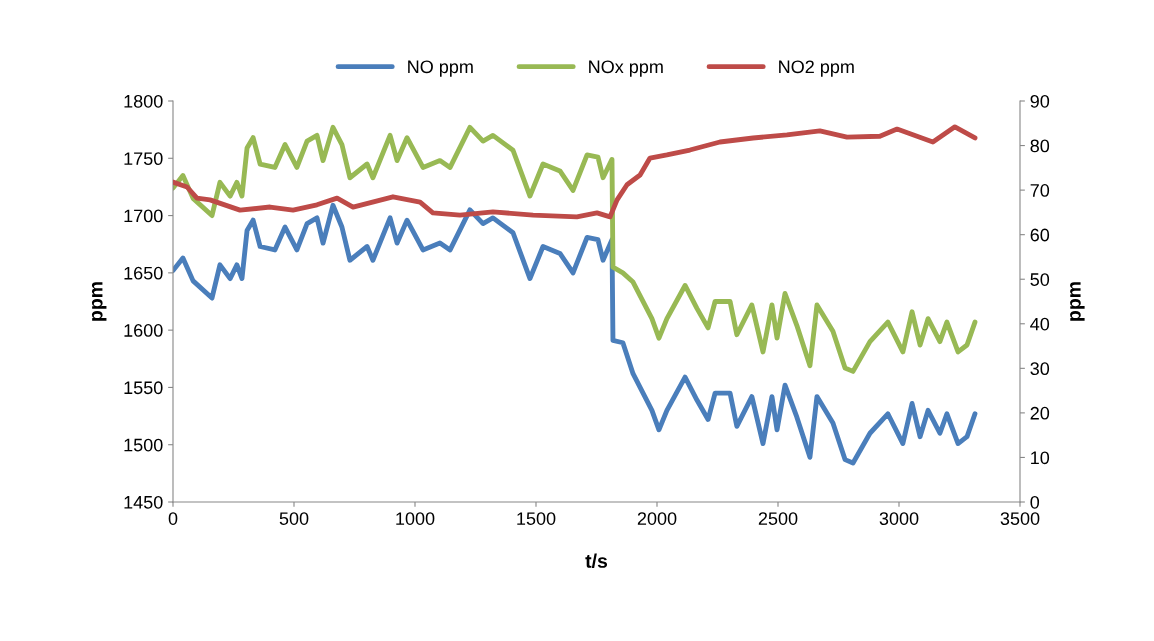 This screenshot has width=1154, height=641. What do you see at coordinates (1040, 146) in the screenshot?
I see `y2-tick-label: 80` at bounding box center [1040, 146].